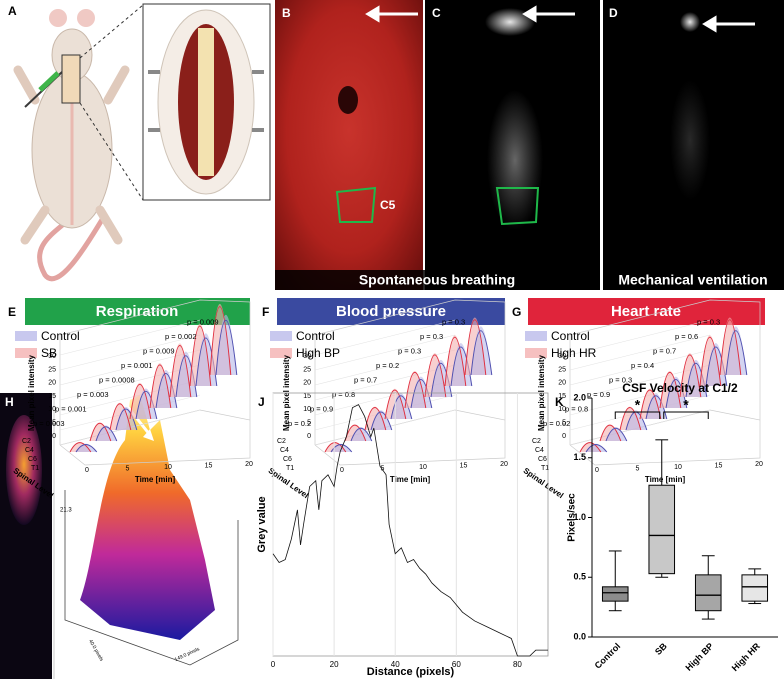 This screenshot has width=784, height=679. I want to click on legend-label: SB, so click(49, 353).